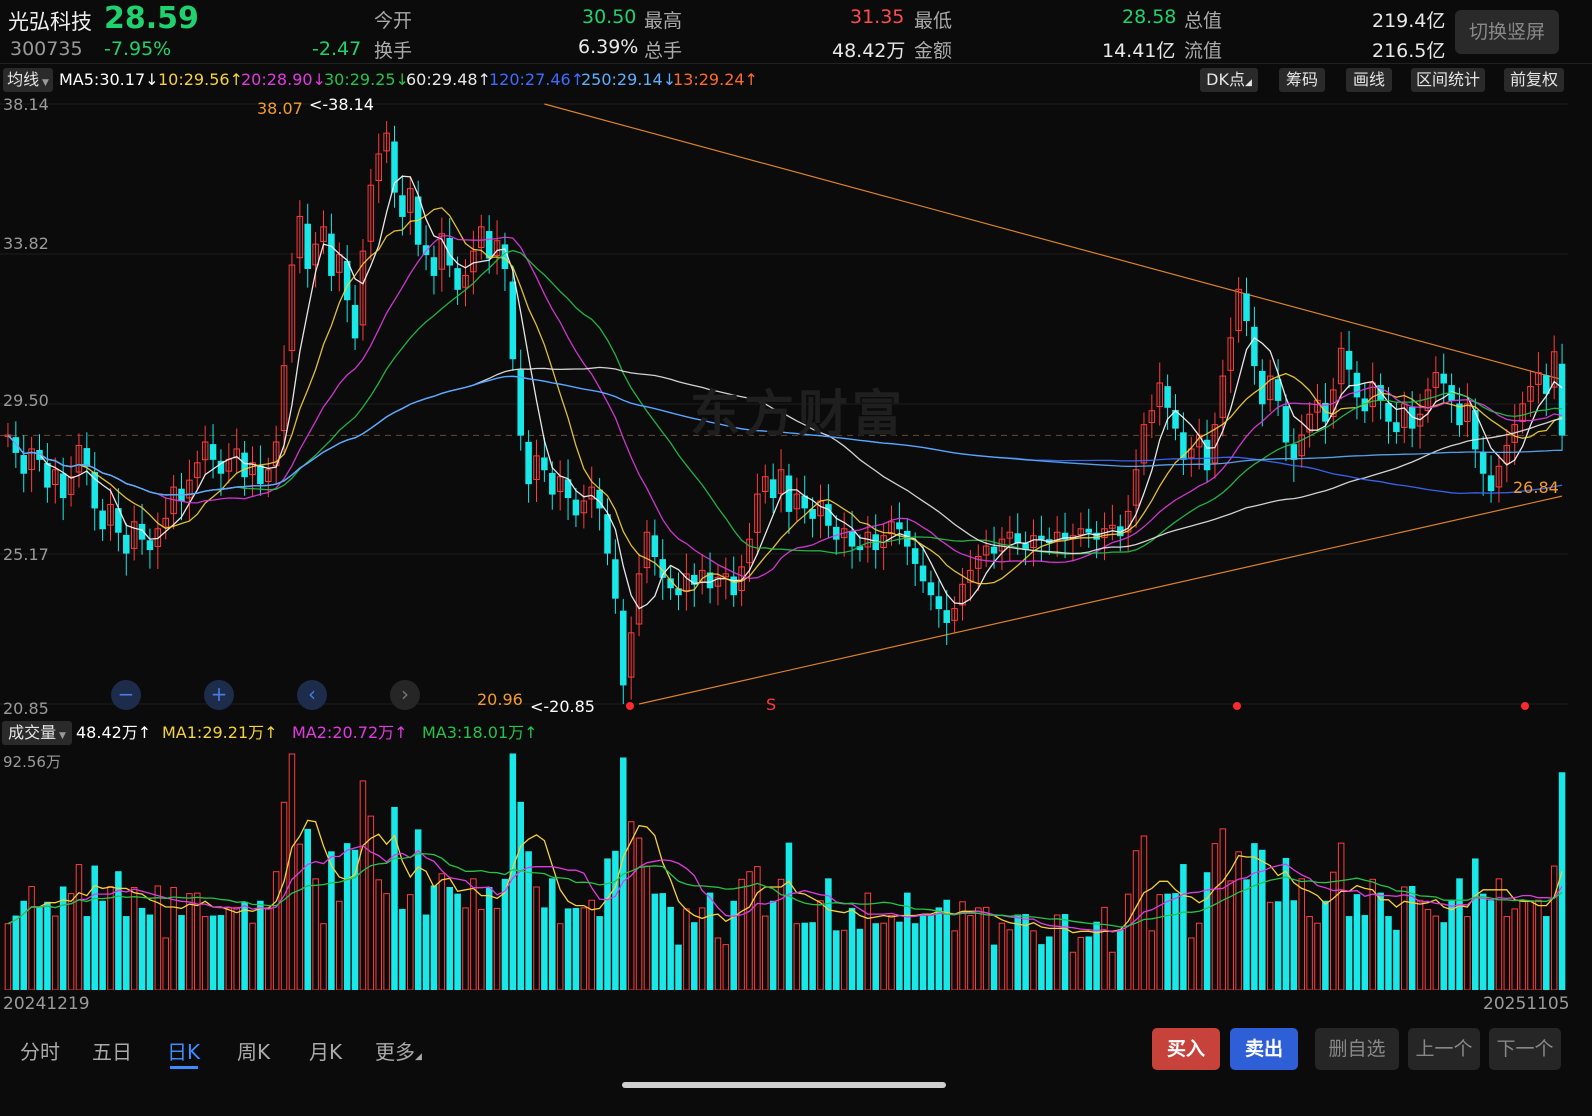 Image resolution: width=1592 pixels, height=1116 pixels. I want to click on turnover-label: 换手, so click(393, 51).